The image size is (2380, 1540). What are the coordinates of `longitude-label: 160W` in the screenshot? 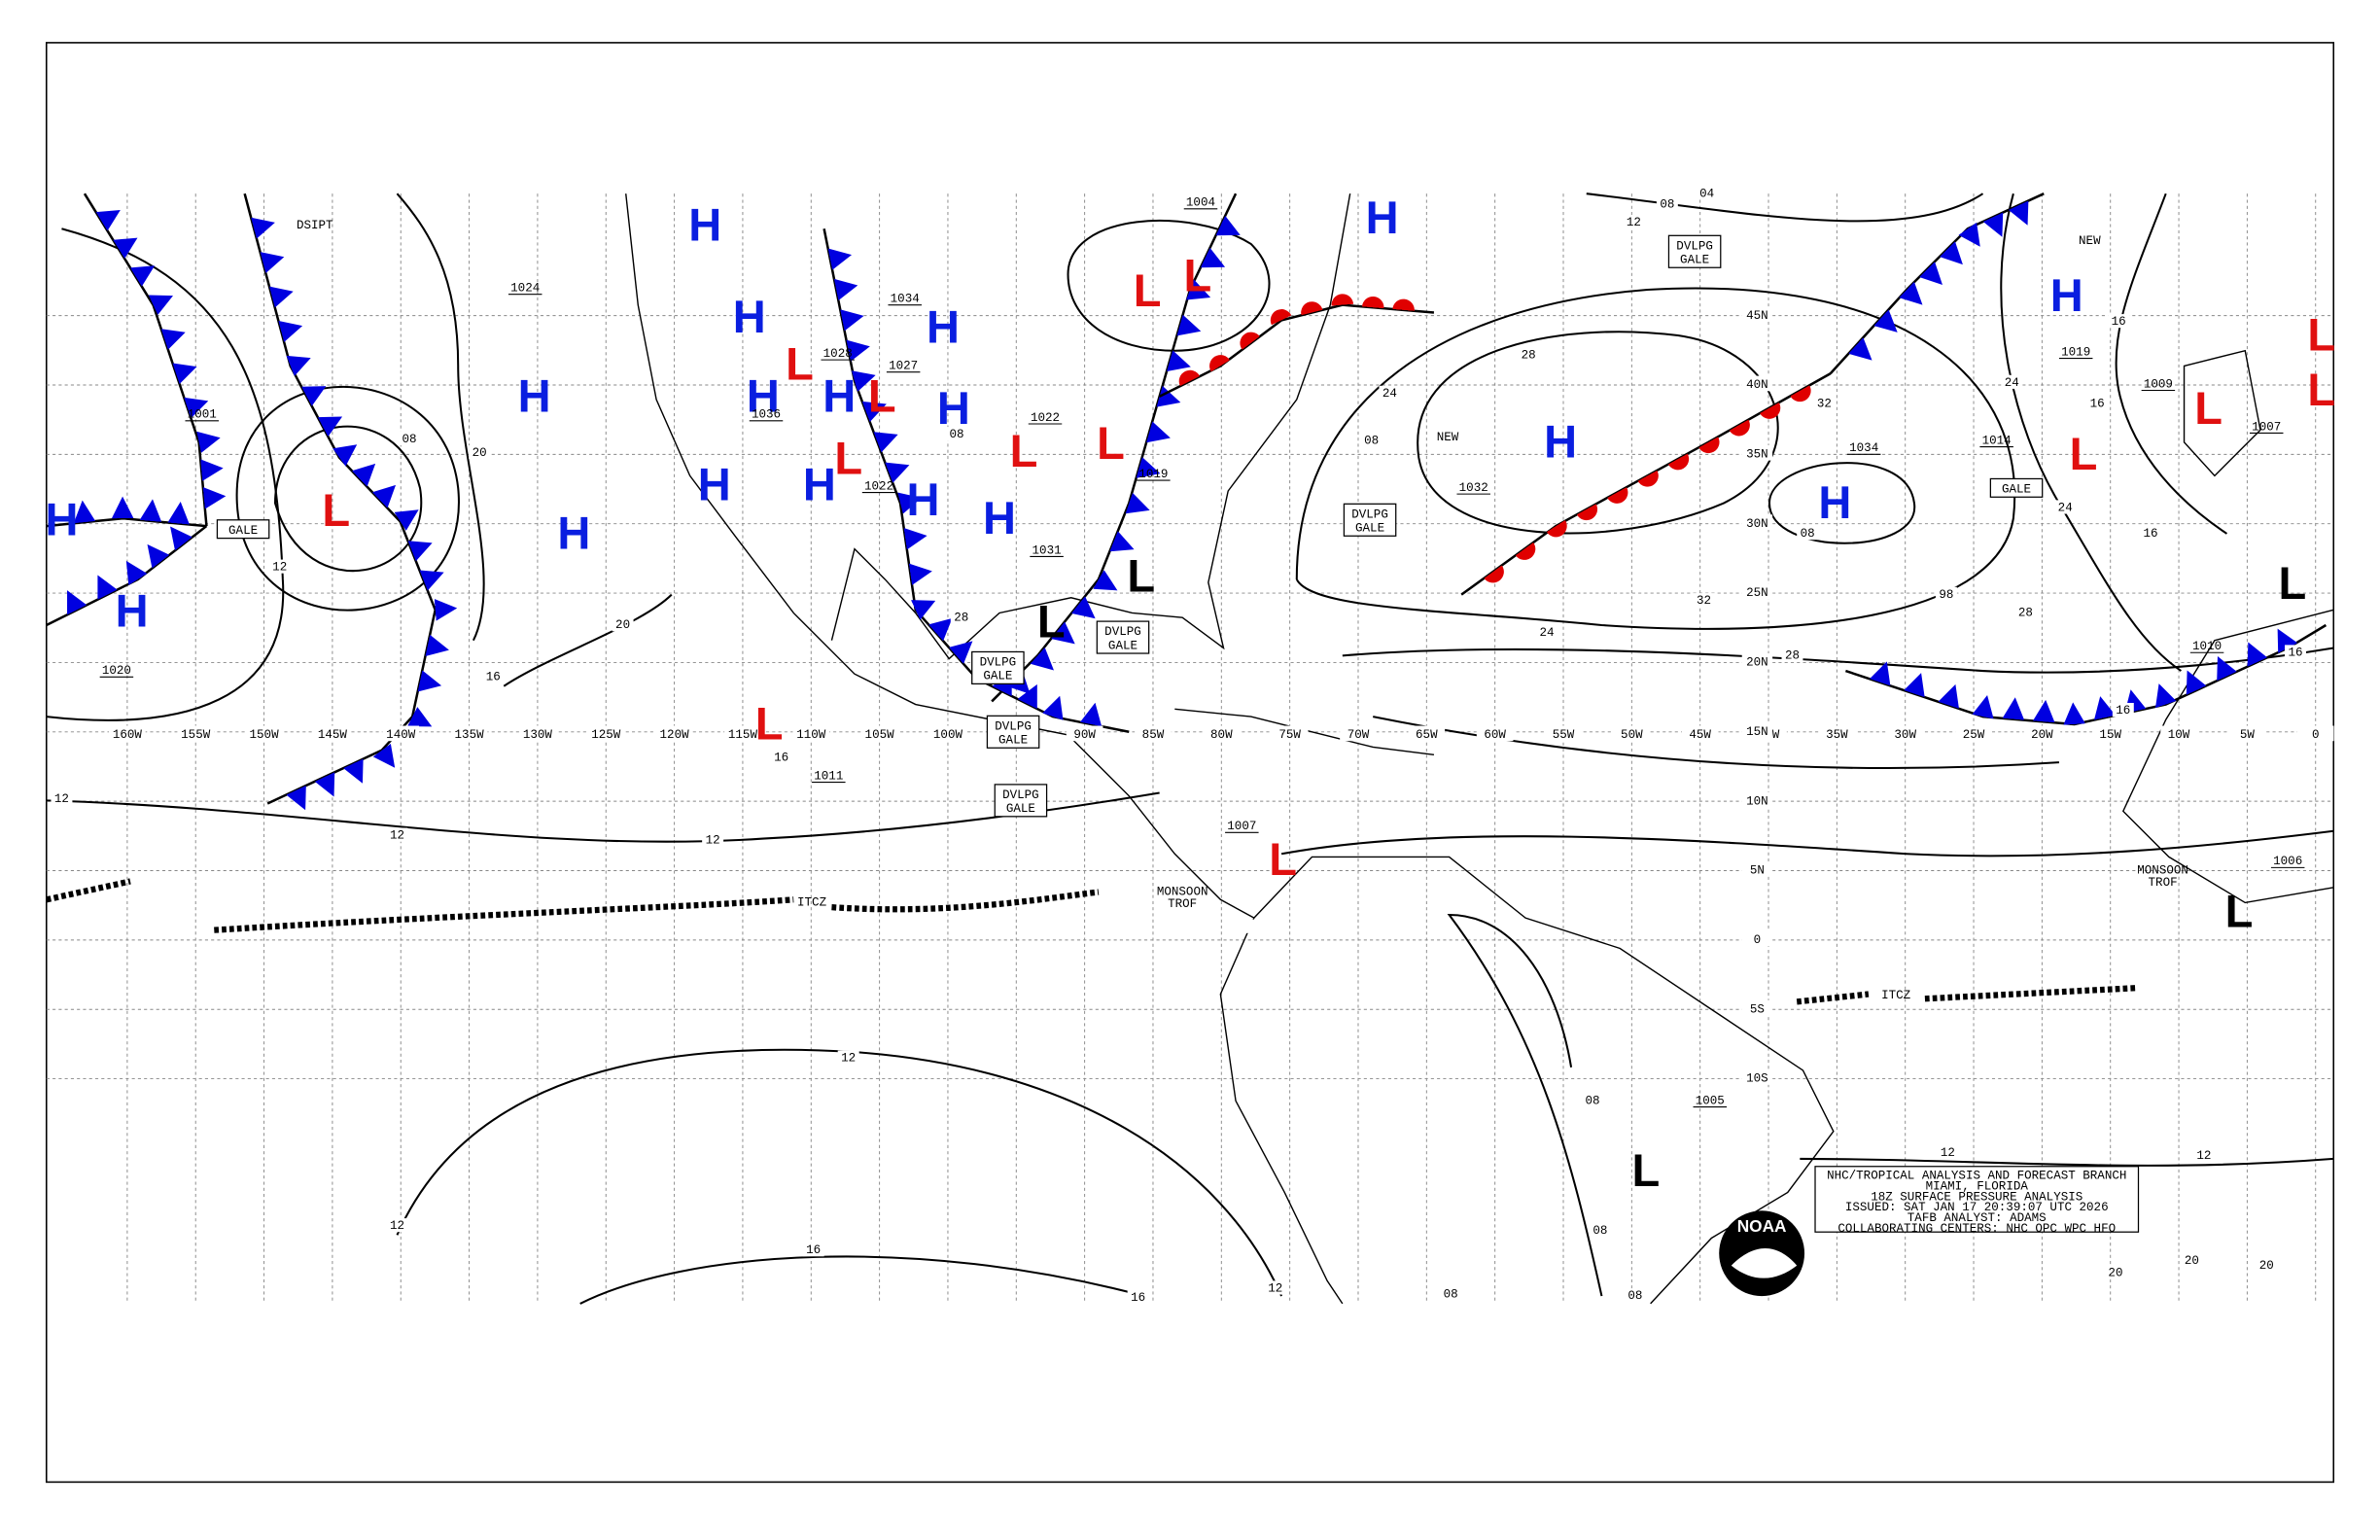 It's located at (128, 735).